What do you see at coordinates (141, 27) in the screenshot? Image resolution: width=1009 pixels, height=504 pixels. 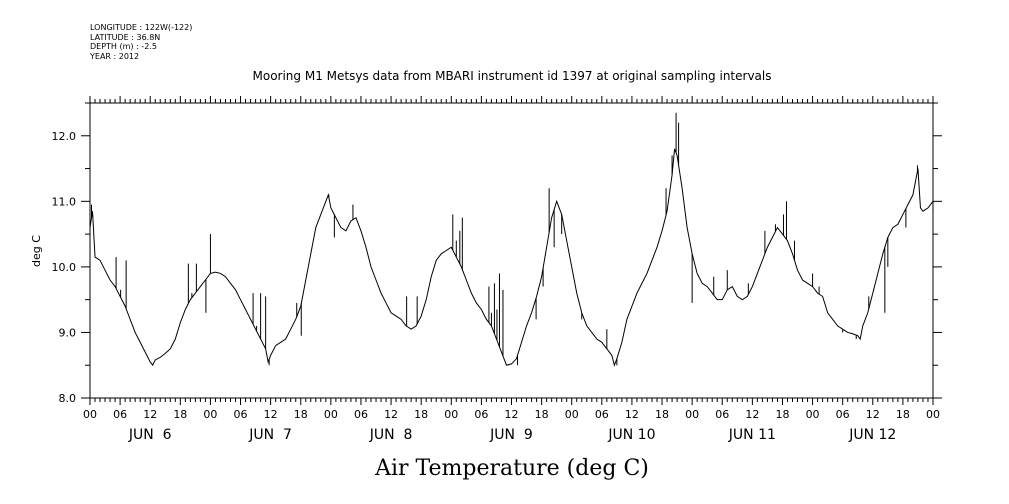 I see `longitude-text: LONGITUDE : 122W(-122)` at bounding box center [141, 27].